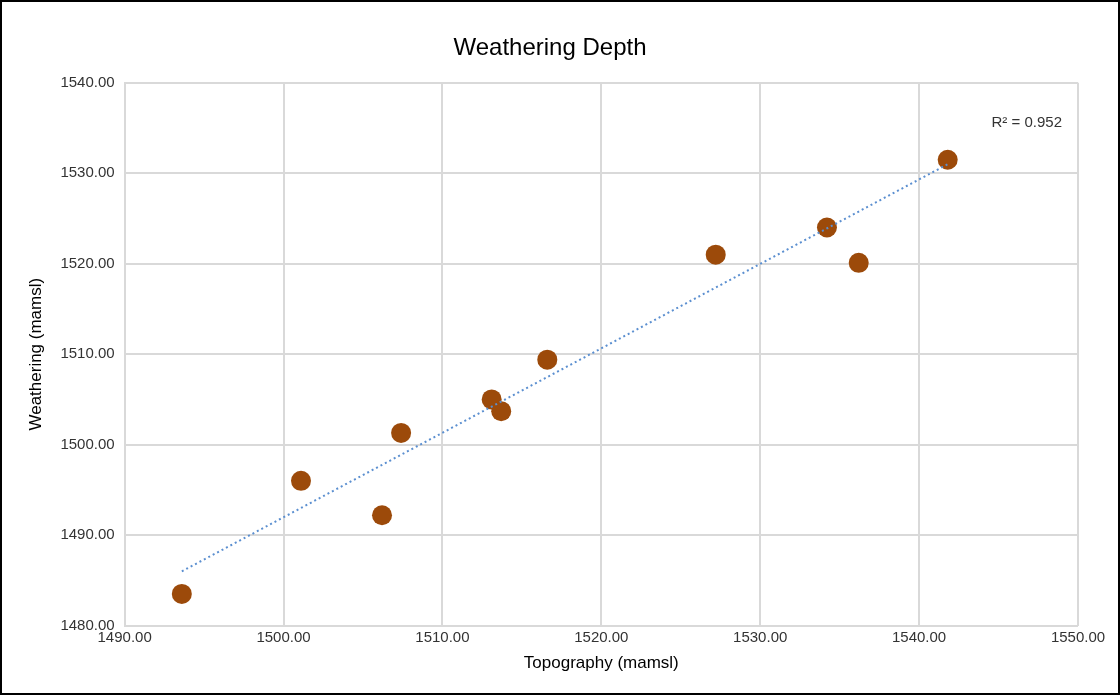 The image size is (1120, 695). I want to click on chart-title: Weathering Depth, so click(550, 47).